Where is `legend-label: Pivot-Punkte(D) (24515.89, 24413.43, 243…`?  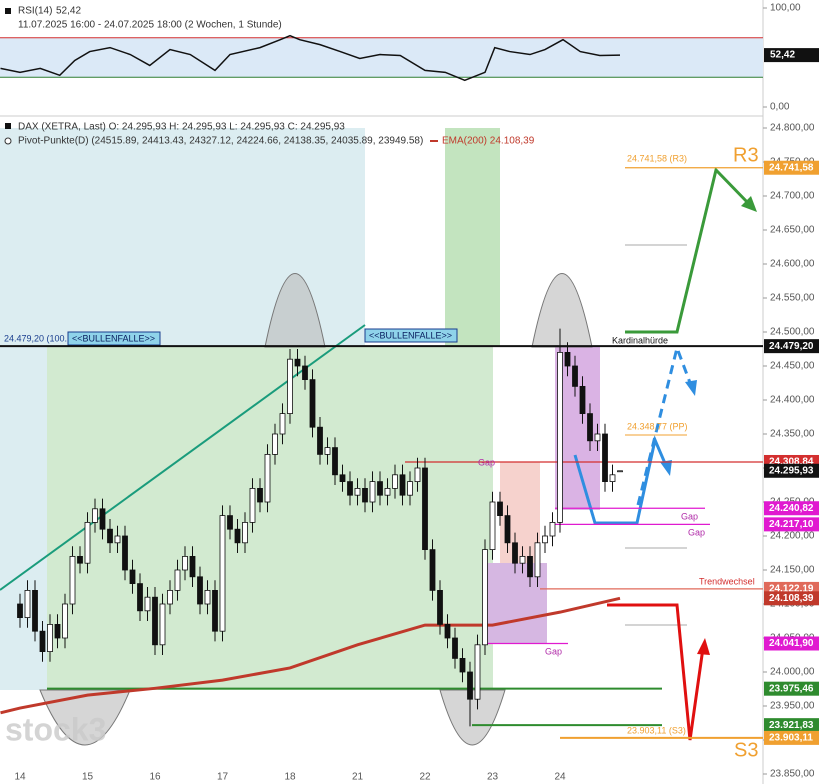
legend-label: Pivot-Punkte(D) (24515.89, 24413.43, 243… is located at coordinates (220, 141).